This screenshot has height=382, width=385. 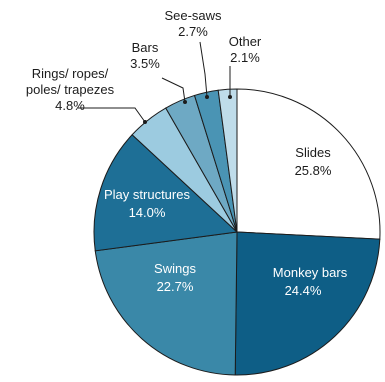 What do you see at coordinates (147, 194) in the screenshot?
I see `label-play-structures-name: Play structures` at bounding box center [147, 194].